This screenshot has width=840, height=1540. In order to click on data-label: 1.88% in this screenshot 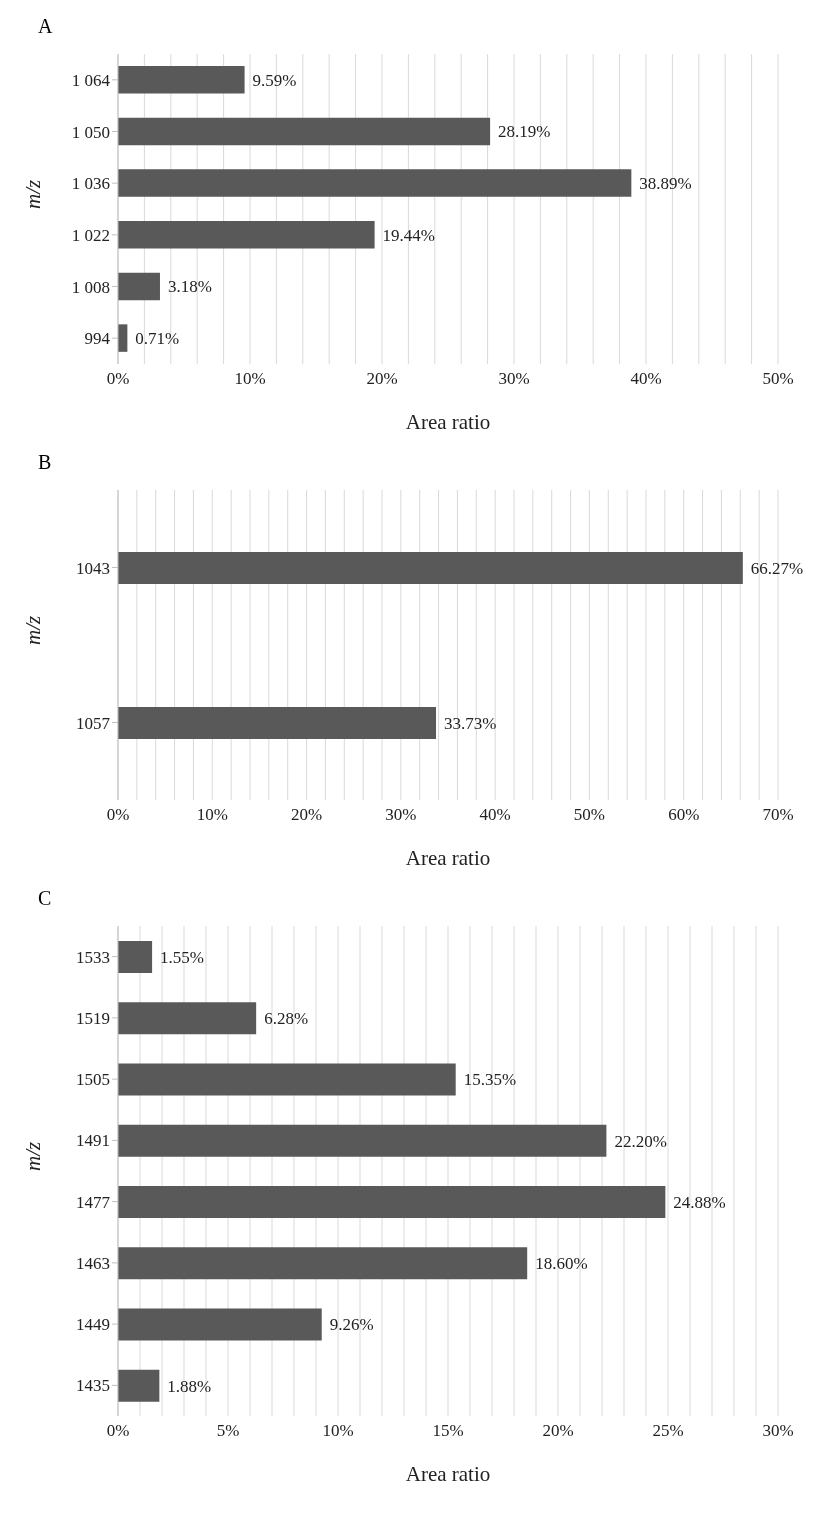, I will do `click(189, 1386)`.